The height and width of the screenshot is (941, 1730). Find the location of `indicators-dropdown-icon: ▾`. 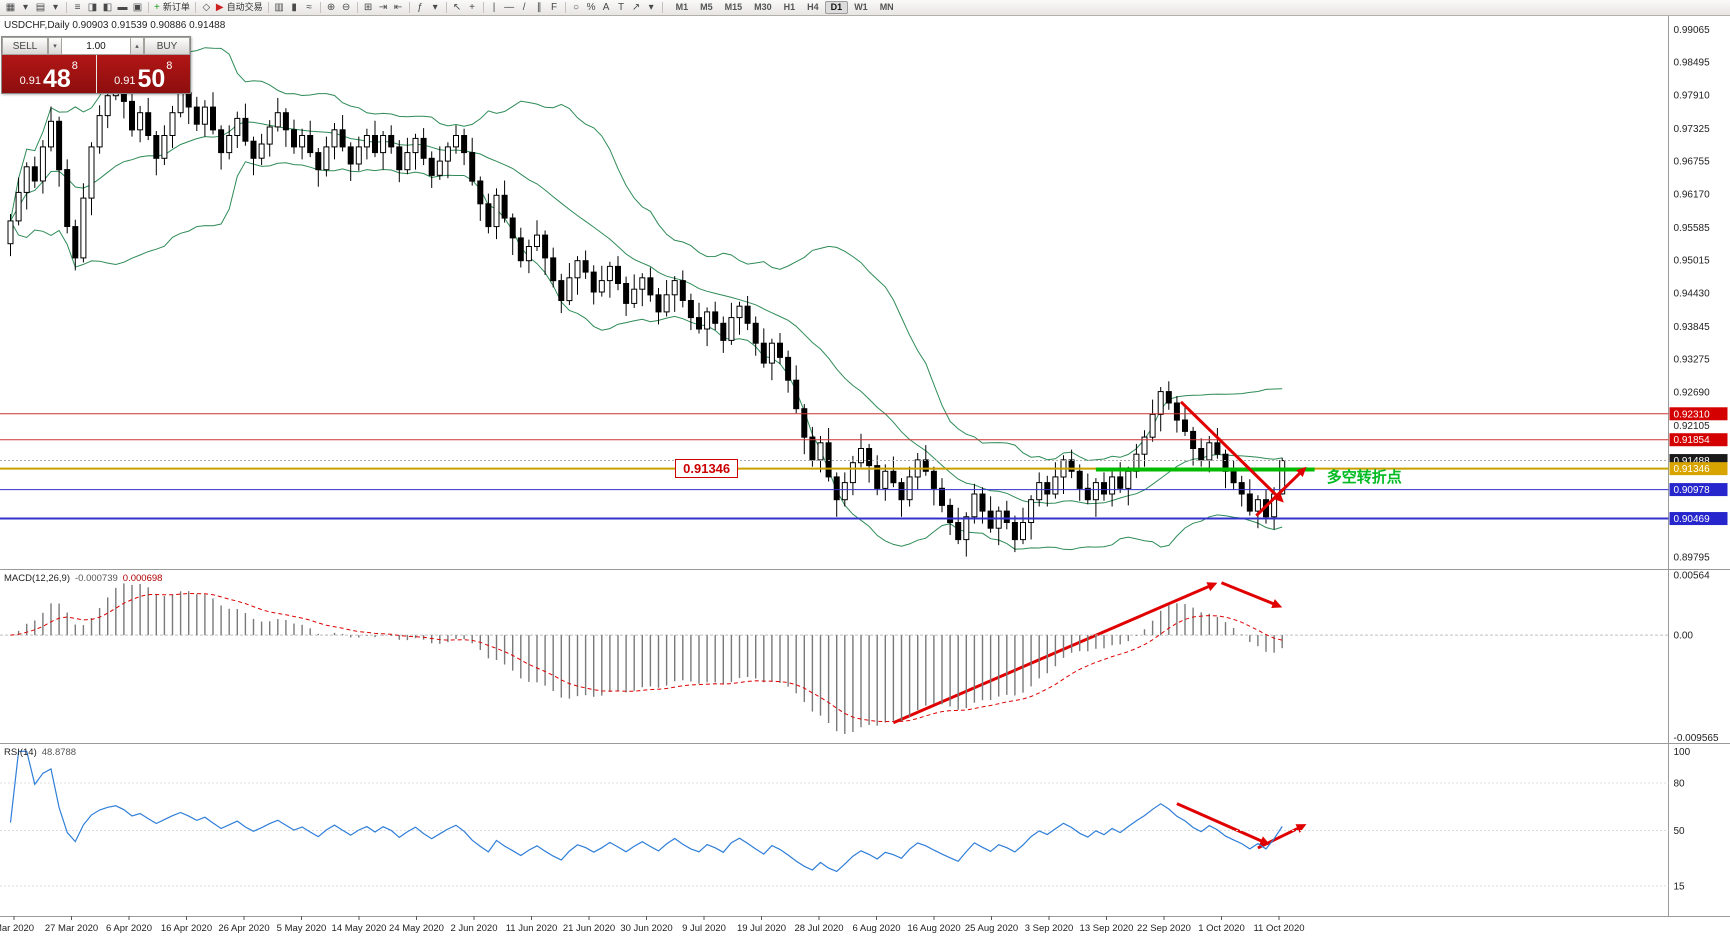

indicators-dropdown-icon: ▾ is located at coordinates (435, 8).